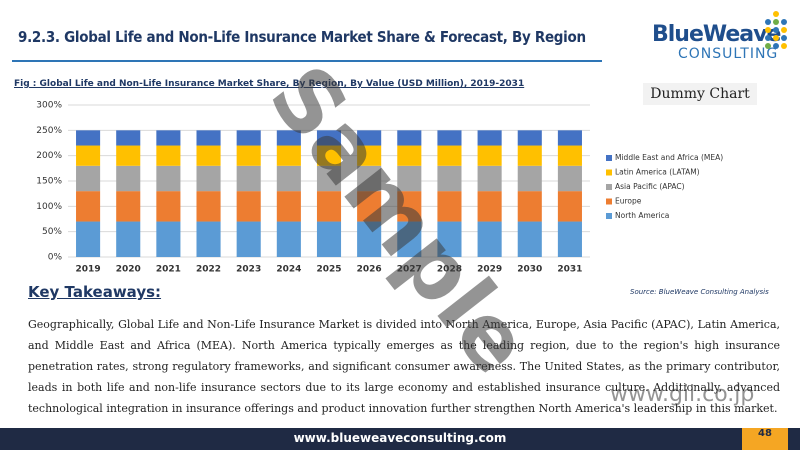 The image size is (800, 450). Describe the element at coordinates (369, 270) in the screenshot. I see `x-tick-label: 2026` at that location.